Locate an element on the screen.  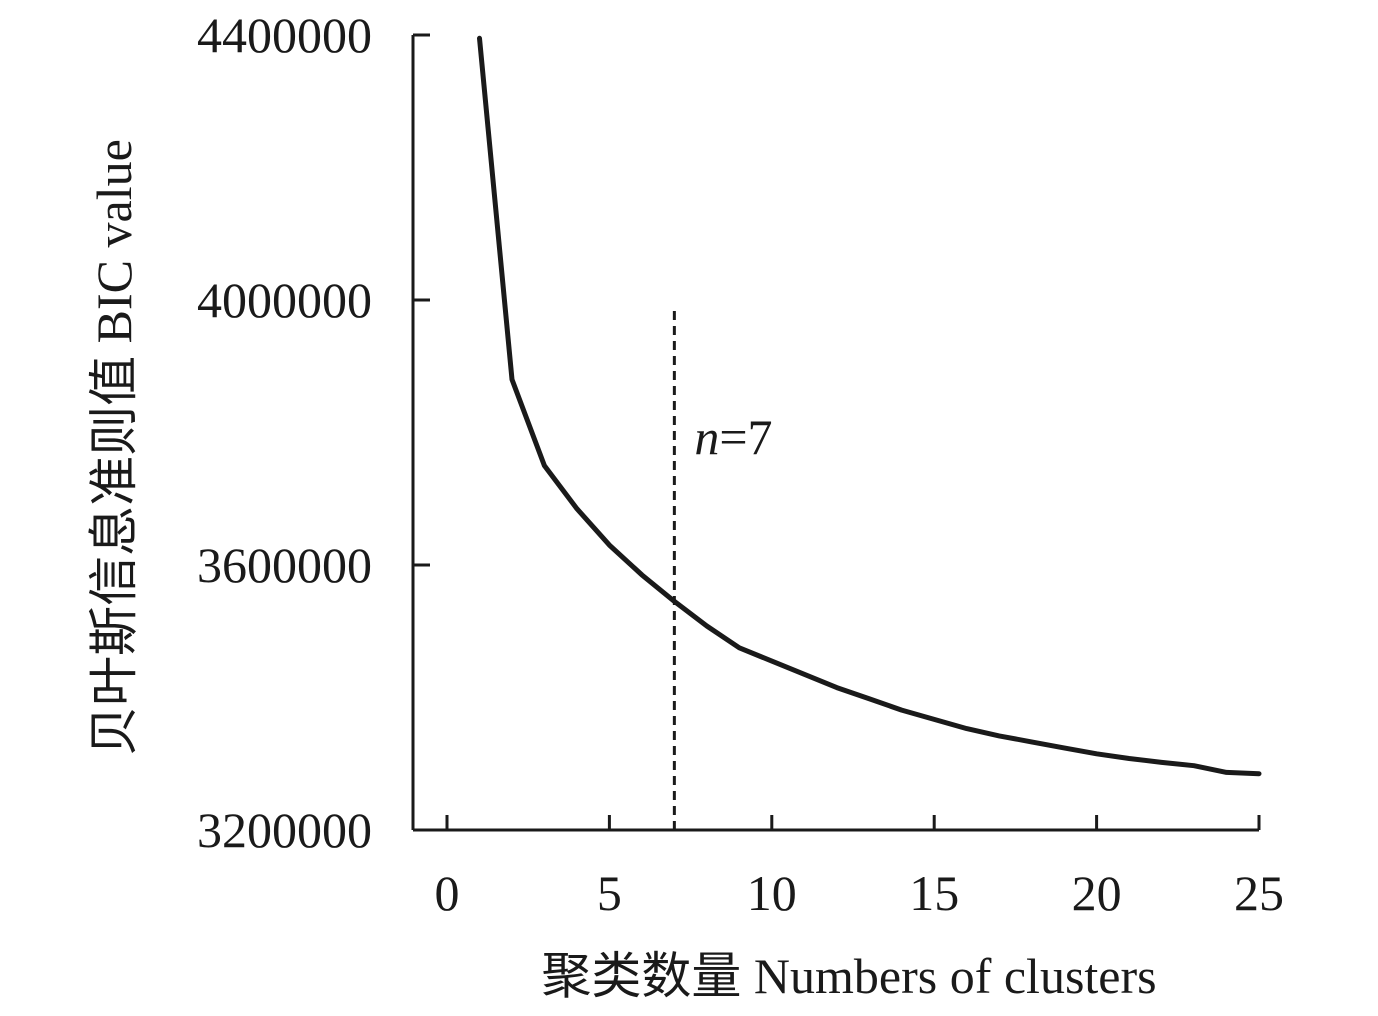
x-tick-label: 0 is located at coordinates (447, 893).